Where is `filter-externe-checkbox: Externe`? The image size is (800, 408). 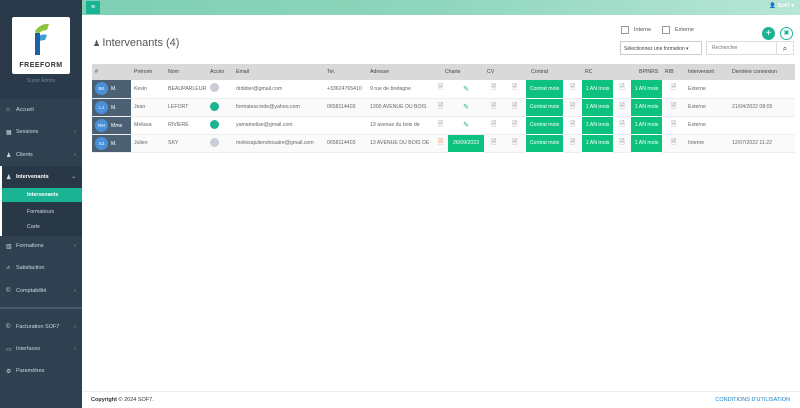 filter-externe-checkbox: Externe is located at coordinates (678, 30).